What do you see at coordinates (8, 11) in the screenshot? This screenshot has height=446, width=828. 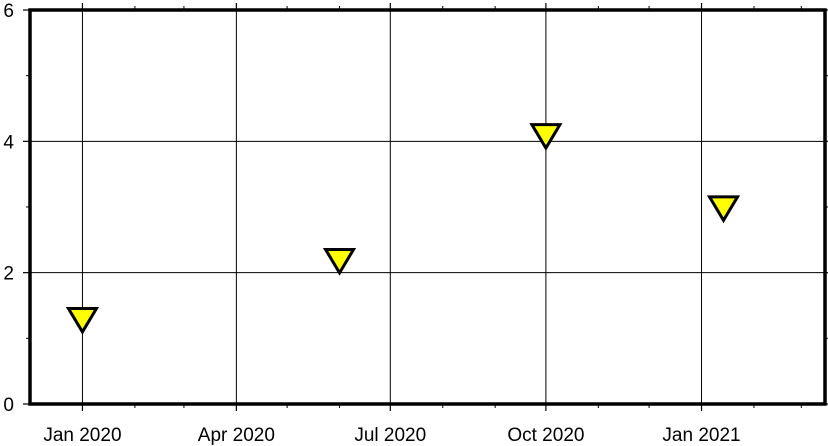 I see `y-tick-label: 6` at bounding box center [8, 11].